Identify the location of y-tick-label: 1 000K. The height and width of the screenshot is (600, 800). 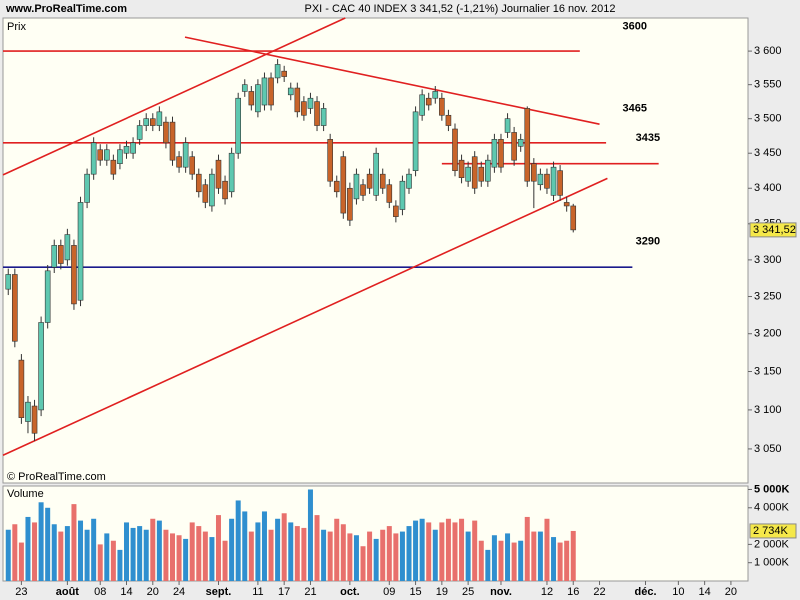
(772, 563).